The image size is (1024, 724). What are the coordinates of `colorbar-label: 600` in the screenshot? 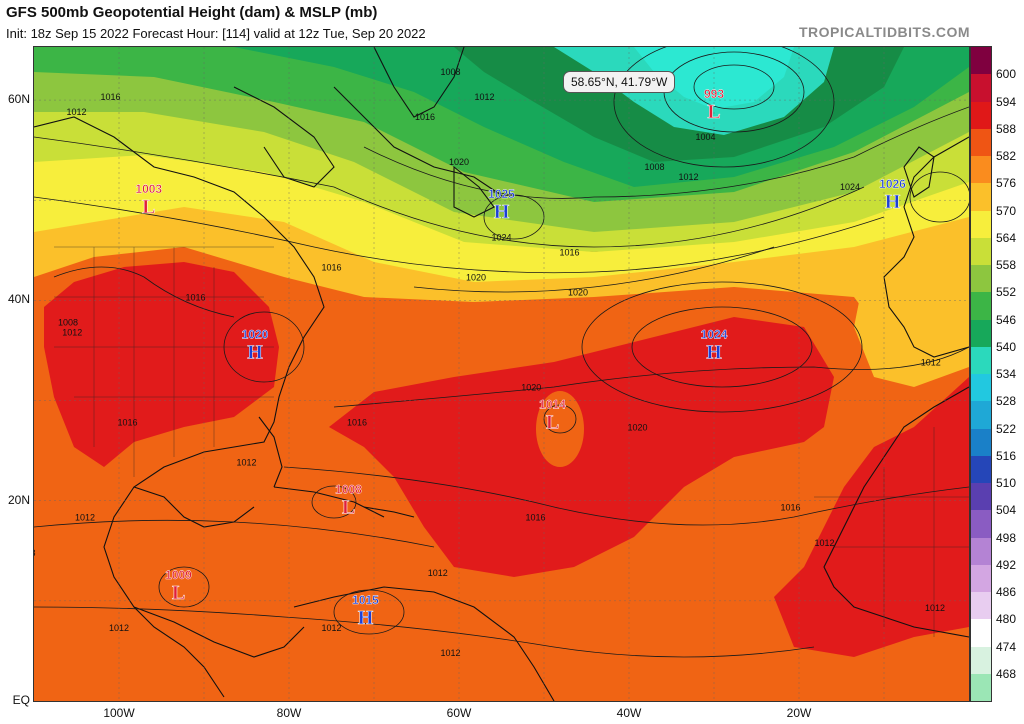 It's located at (1006, 74).